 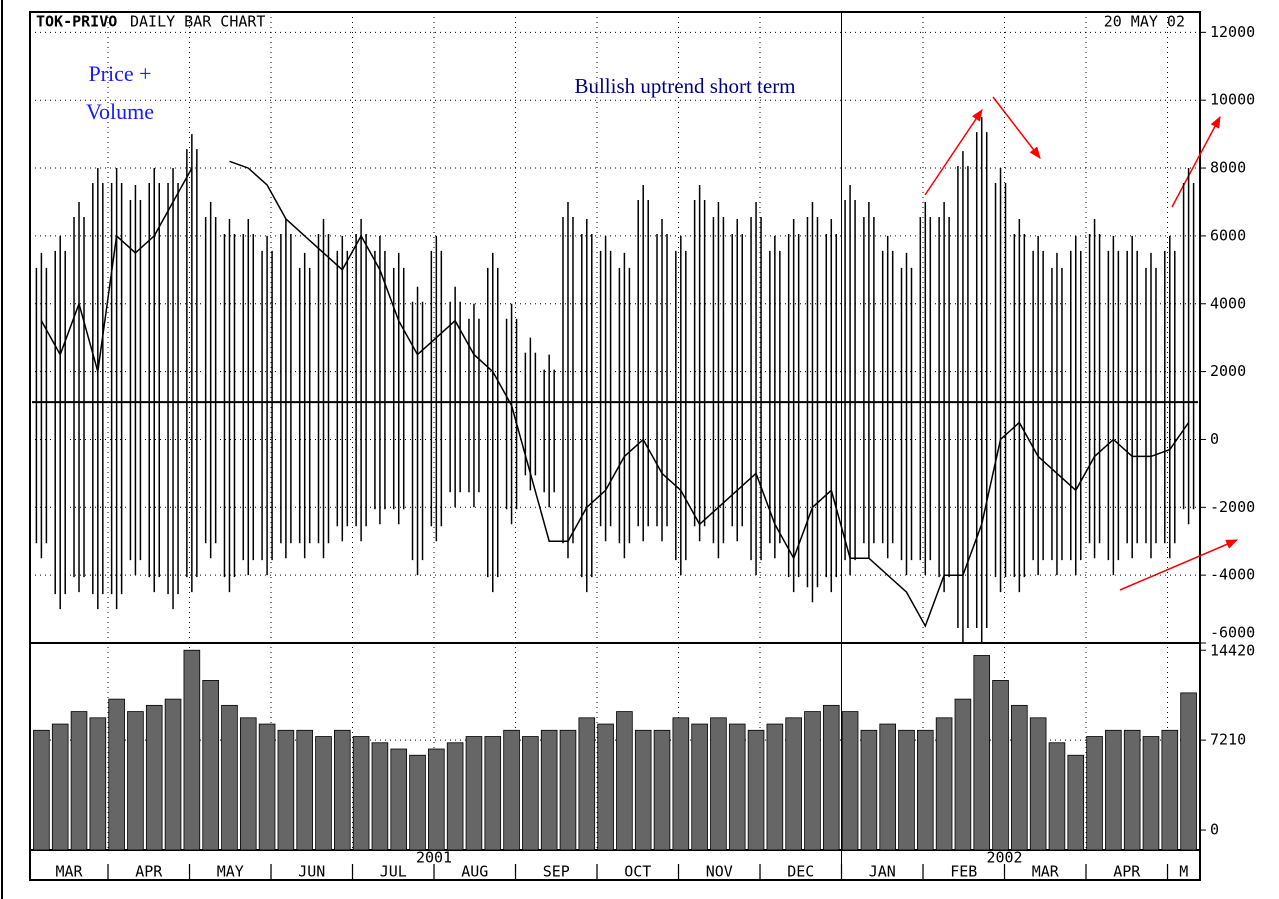 What do you see at coordinates (963, 872) in the screenshot?
I see `month-label: FEB` at bounding box center [963, 872].